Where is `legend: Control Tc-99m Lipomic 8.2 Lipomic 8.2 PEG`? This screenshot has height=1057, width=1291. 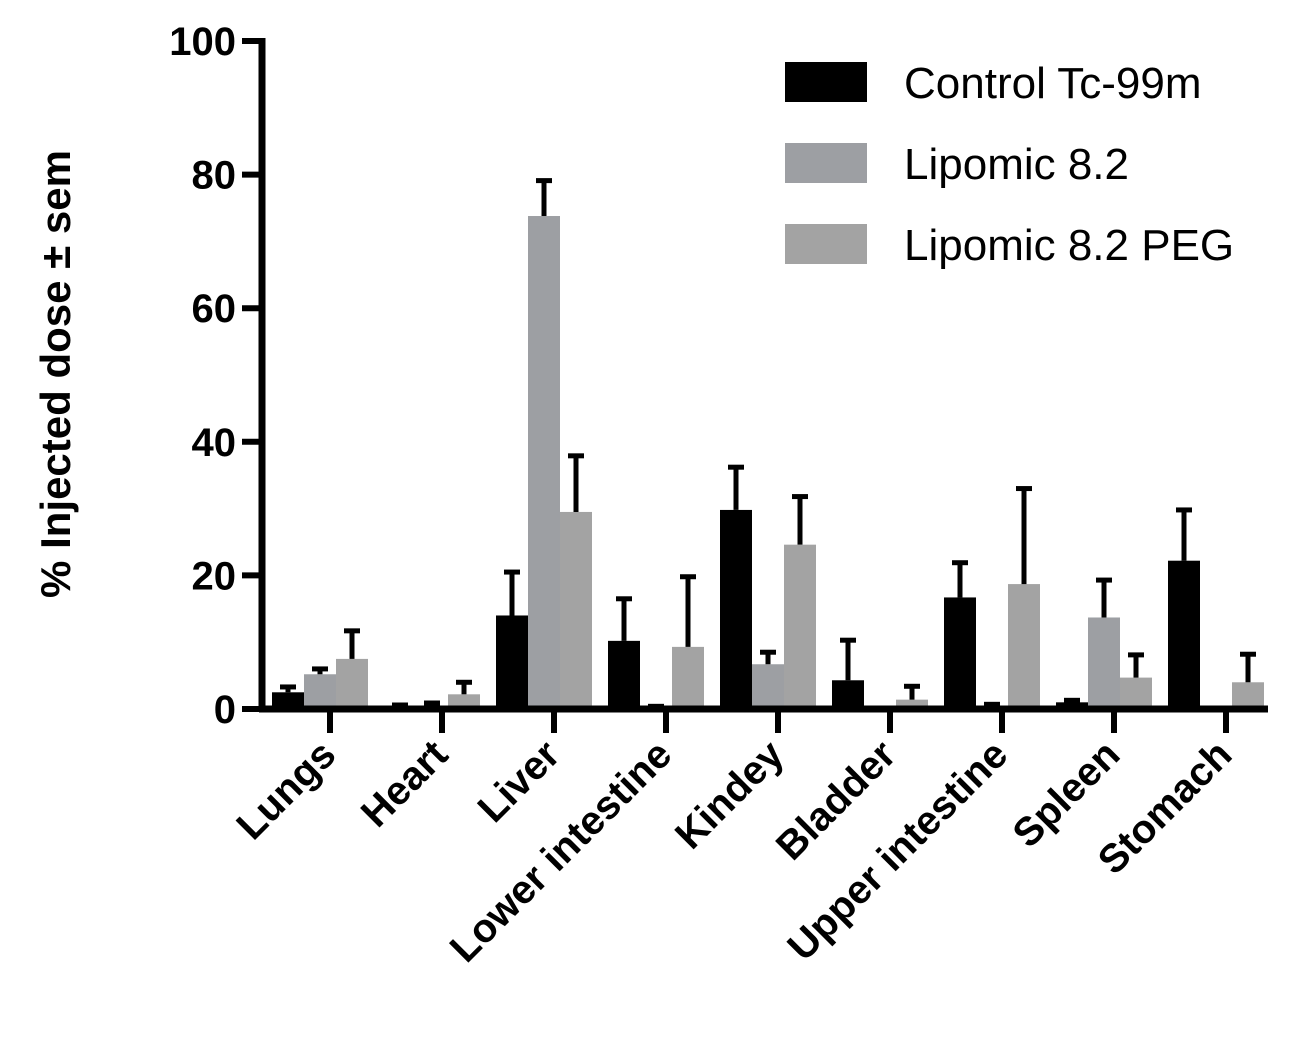
legend: Control Tc-99m Lipomic 8.2 Lipomic 8.2 PEG is located at coordinates (1009, 164).